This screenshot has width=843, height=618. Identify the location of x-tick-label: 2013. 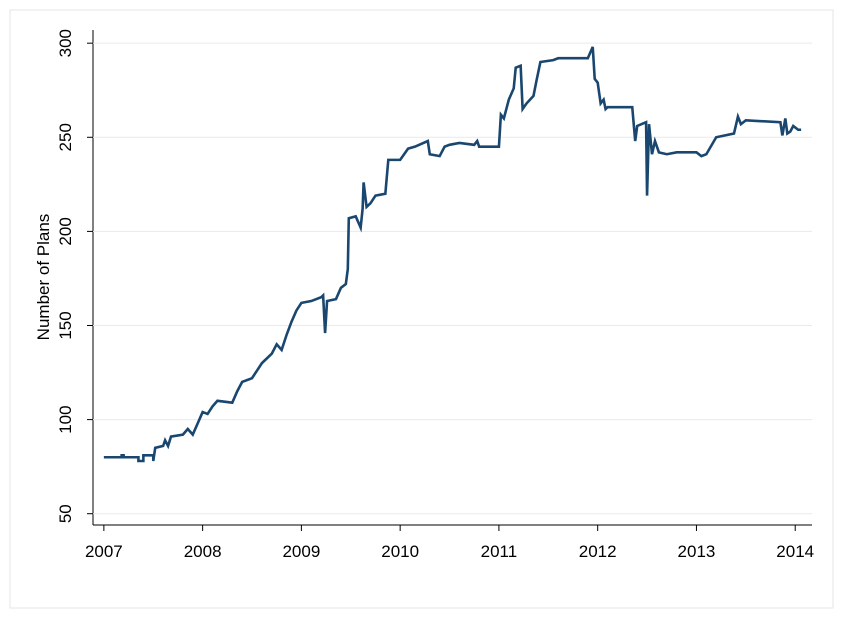
(697, 551).